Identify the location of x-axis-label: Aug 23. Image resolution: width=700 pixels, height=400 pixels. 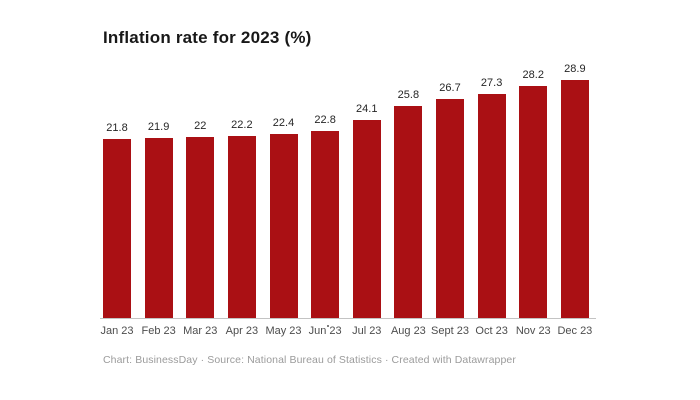
(408, 331).